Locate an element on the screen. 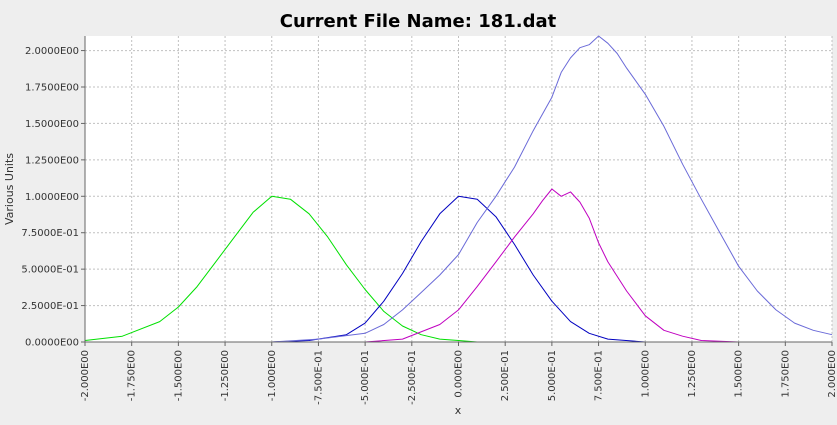  x-axis-label: x is located at coordinates (458, 410).